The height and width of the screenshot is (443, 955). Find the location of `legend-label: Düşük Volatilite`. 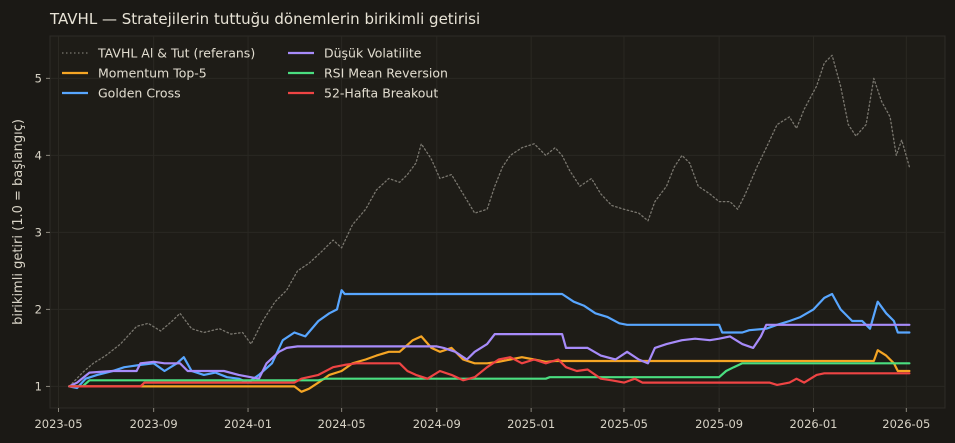

legend-label: Düşük Volatilite is located at coordinates (373, 53).